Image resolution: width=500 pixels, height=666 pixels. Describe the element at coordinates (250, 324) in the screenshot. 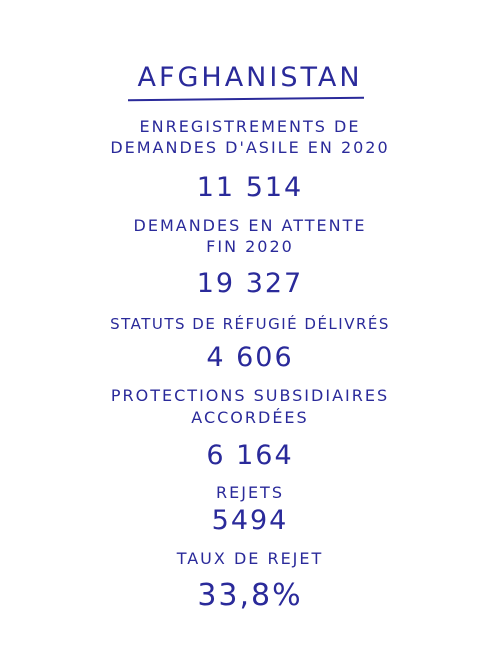

I see `stat-label-refugee-status: STATUTS DE RÉFUGIÉ DÉLIVRÉS` at that location.